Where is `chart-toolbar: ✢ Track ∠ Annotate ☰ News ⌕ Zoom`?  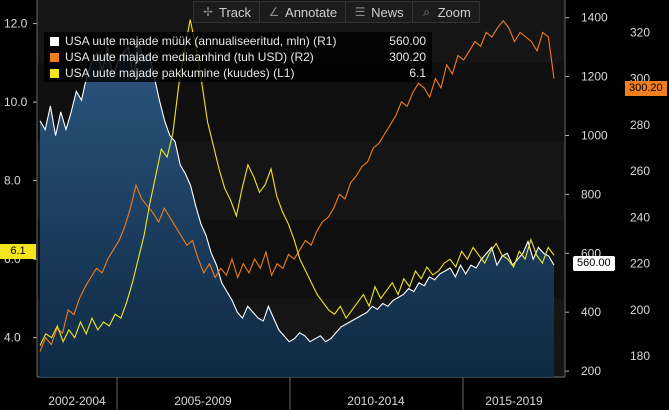
chart-toolbar: ✢ Track ∠ Annotate ☰ News ⌕ Zoom is located at coordinates (336, 12).